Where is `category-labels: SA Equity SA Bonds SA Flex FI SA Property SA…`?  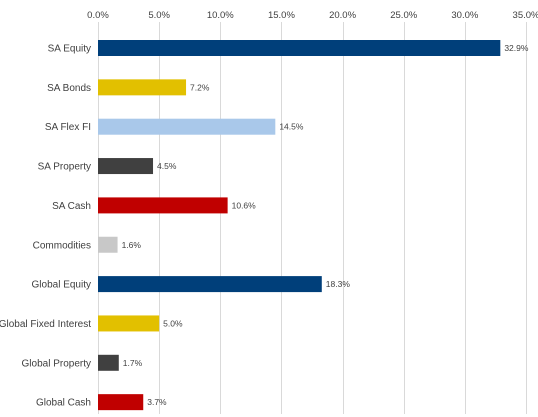 category-labels: SA Equity SA Bonds SA Flex FI SA Property SA… is located at coordinates (45, 226).